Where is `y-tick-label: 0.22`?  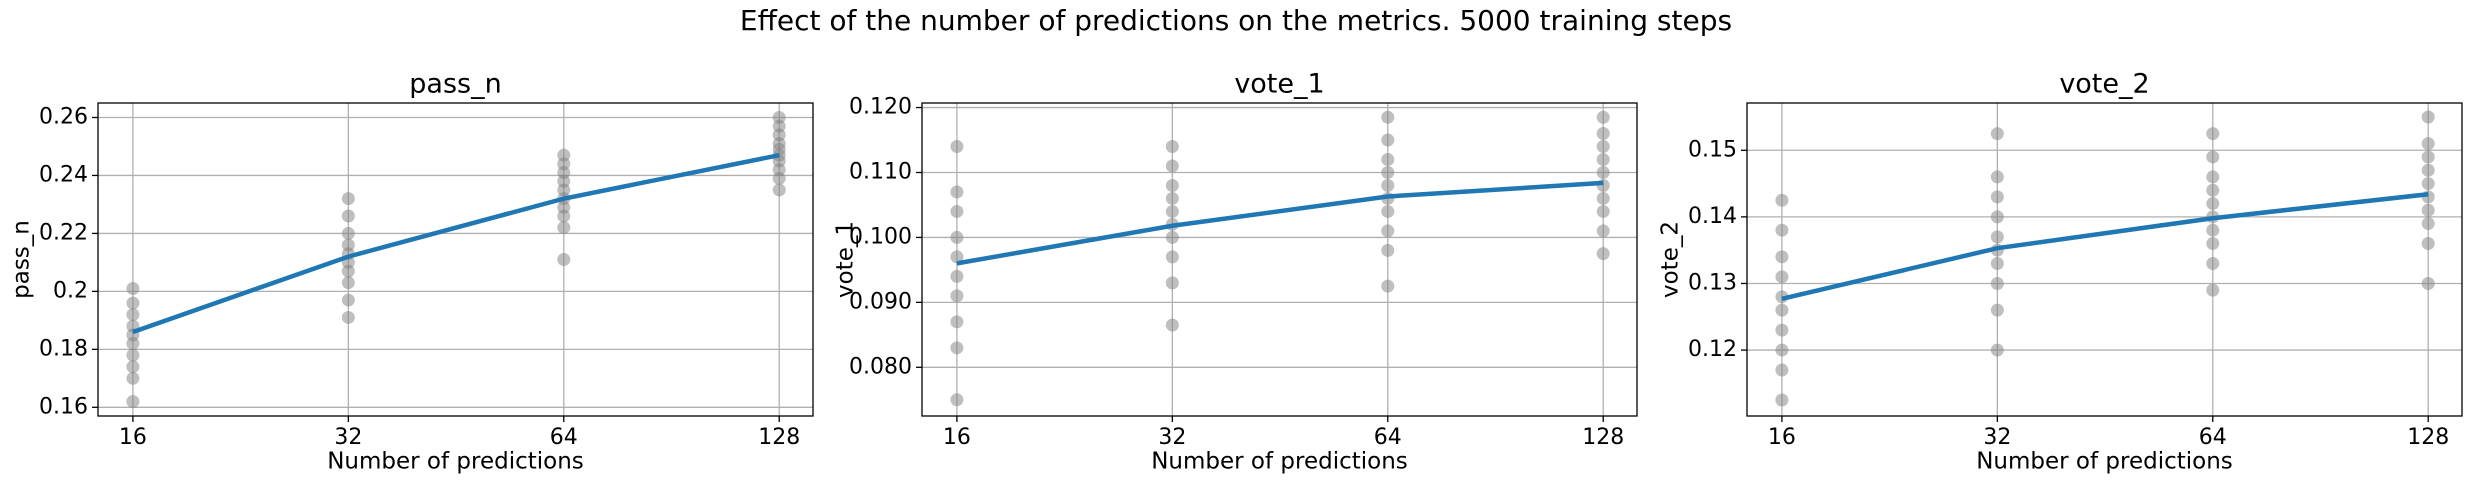
y-tick-label: 0.22 is located at coordinates (63, 232).